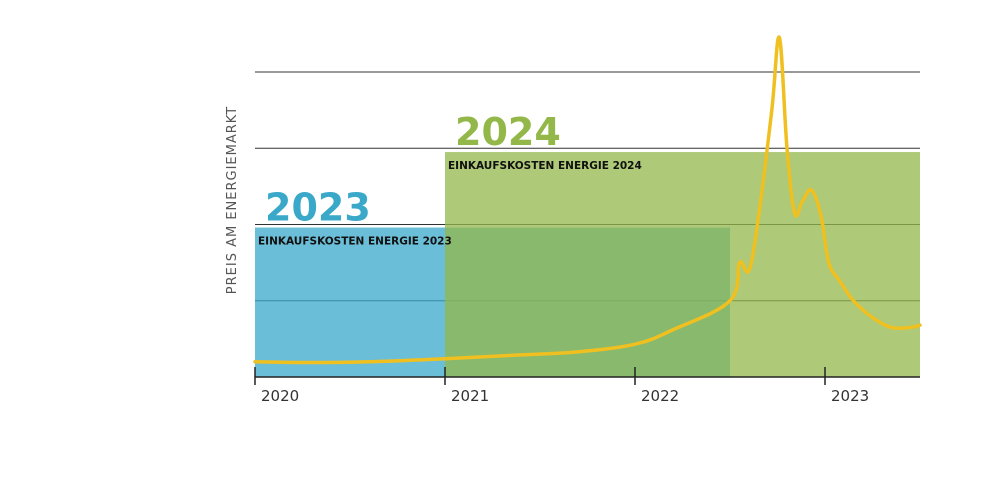 This screenshot has height=500, width=1000. I want to click on y-axis-label: PREIS AM ENERGIEMARKT, so click(232, 200).